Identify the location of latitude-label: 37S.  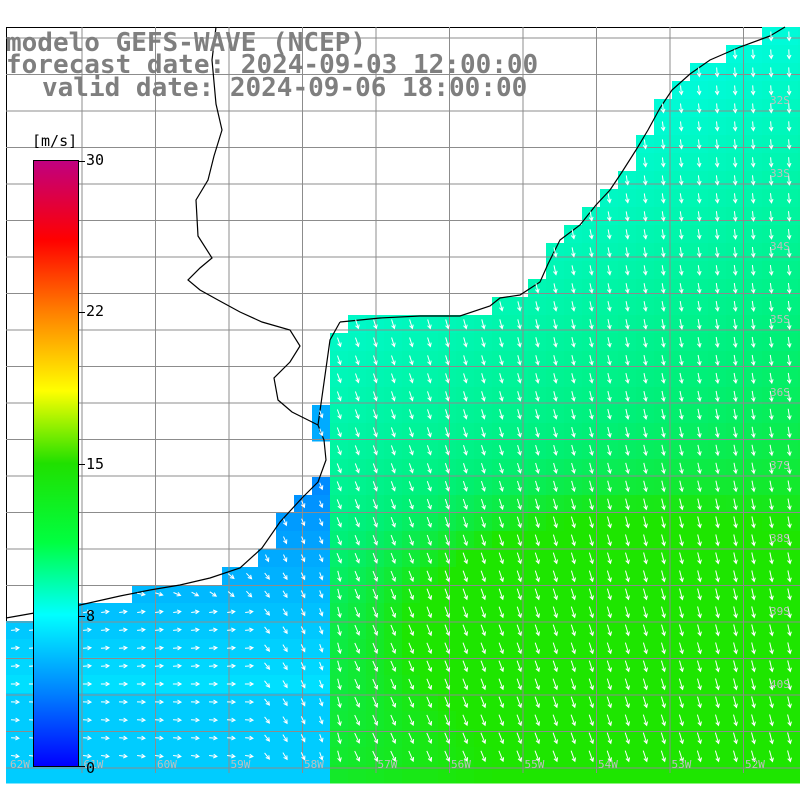
(780, 465).